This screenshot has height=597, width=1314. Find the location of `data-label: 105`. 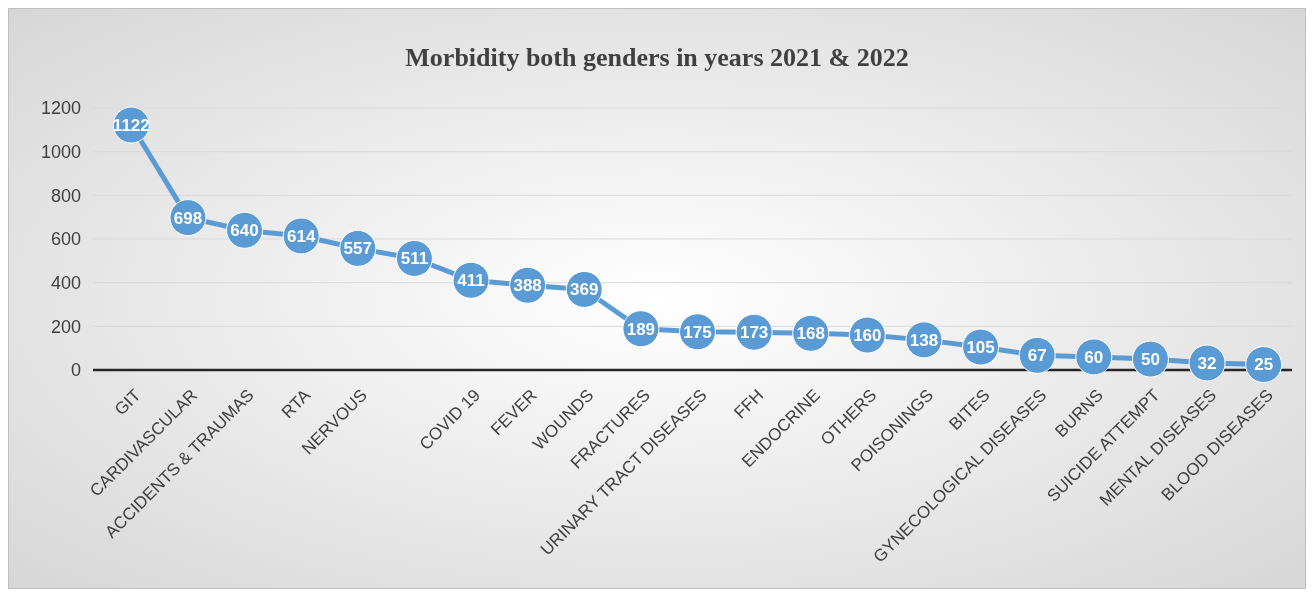

data-label: 105 is located at coordinates (980, 348).